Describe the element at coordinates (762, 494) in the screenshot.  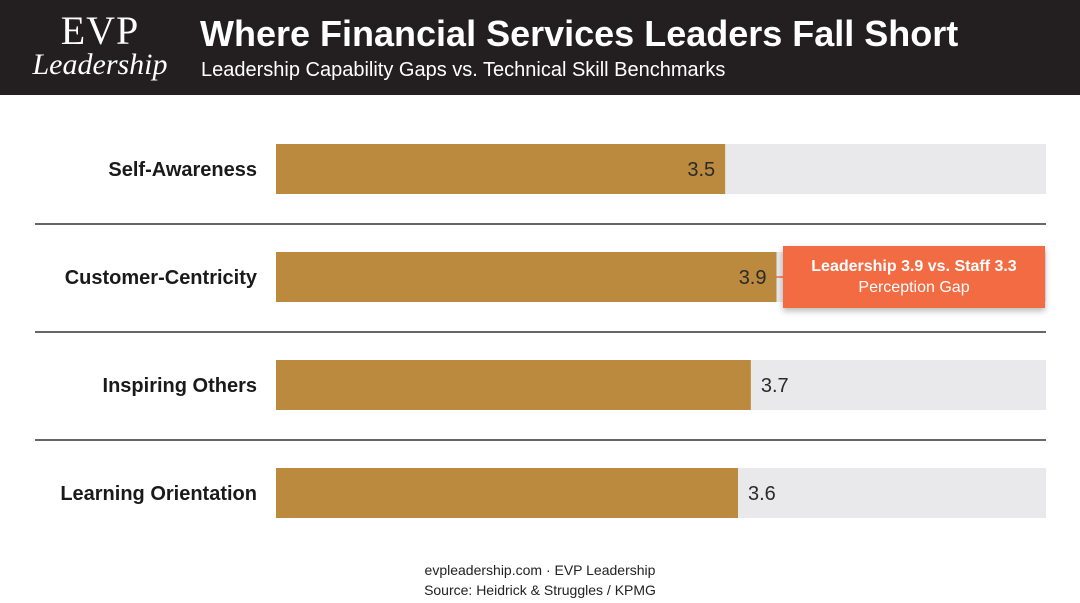
I see `value-label: 3.6` at that location.